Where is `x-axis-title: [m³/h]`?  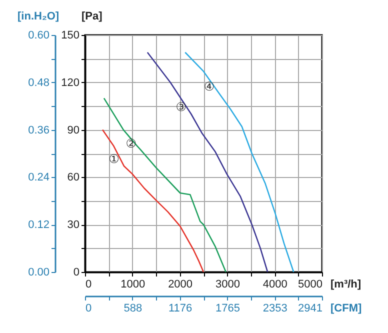 x-axis-title: [m³/h] is located at coordinates (346, 284).